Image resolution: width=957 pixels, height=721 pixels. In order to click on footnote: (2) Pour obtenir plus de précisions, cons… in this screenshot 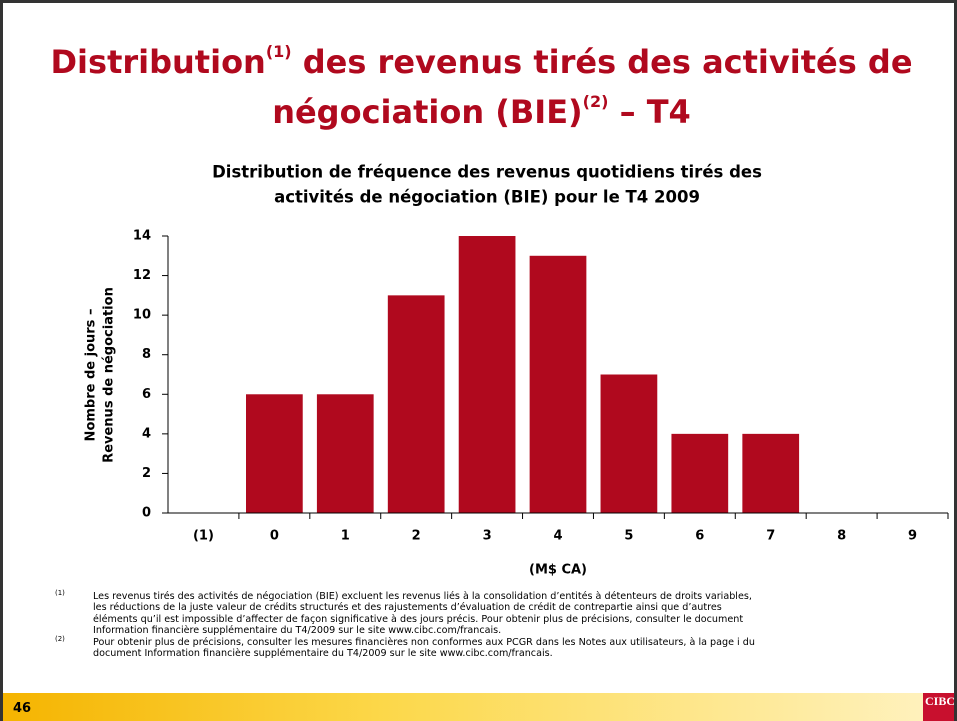, I will do `click(405, 647)`.